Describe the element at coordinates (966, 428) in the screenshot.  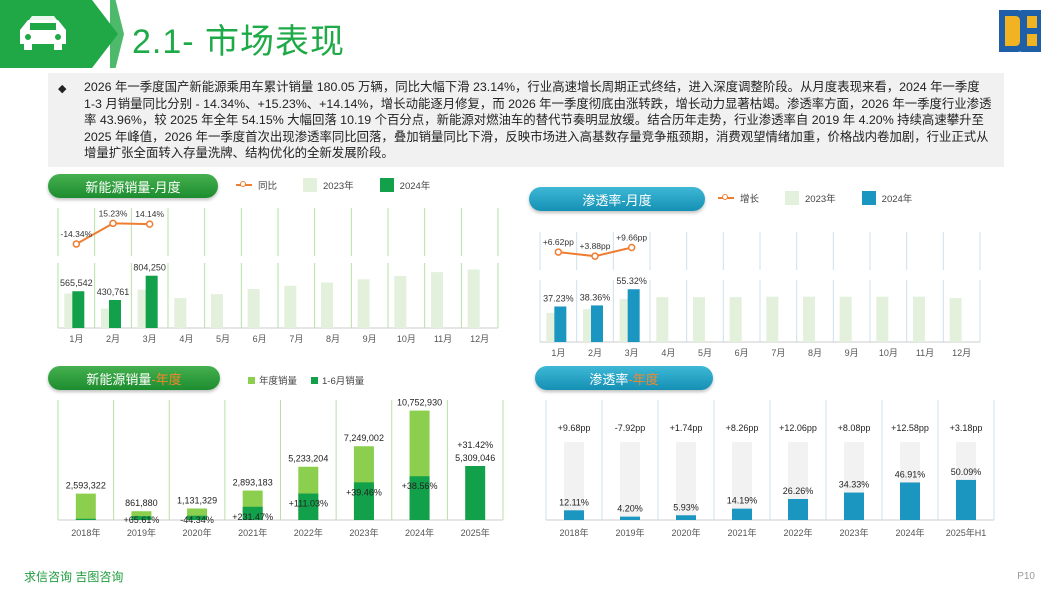
I see `growth-label: +3.18pp` at that location.